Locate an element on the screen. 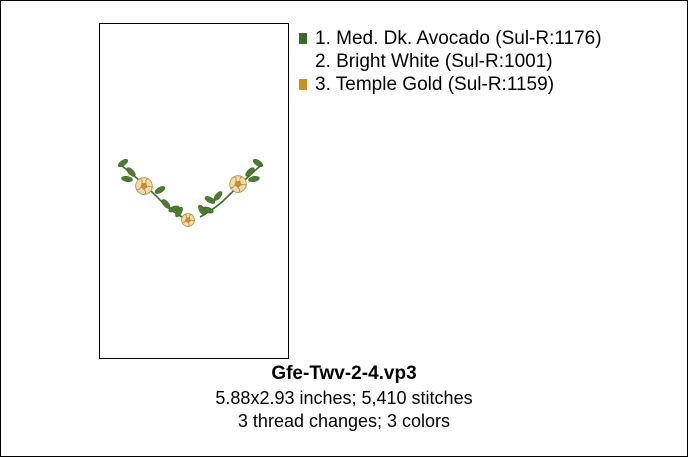  thread-color-1: 1. Med. Dk. Avocado (Sul-R:1176) is located at coordinates (450, 38).